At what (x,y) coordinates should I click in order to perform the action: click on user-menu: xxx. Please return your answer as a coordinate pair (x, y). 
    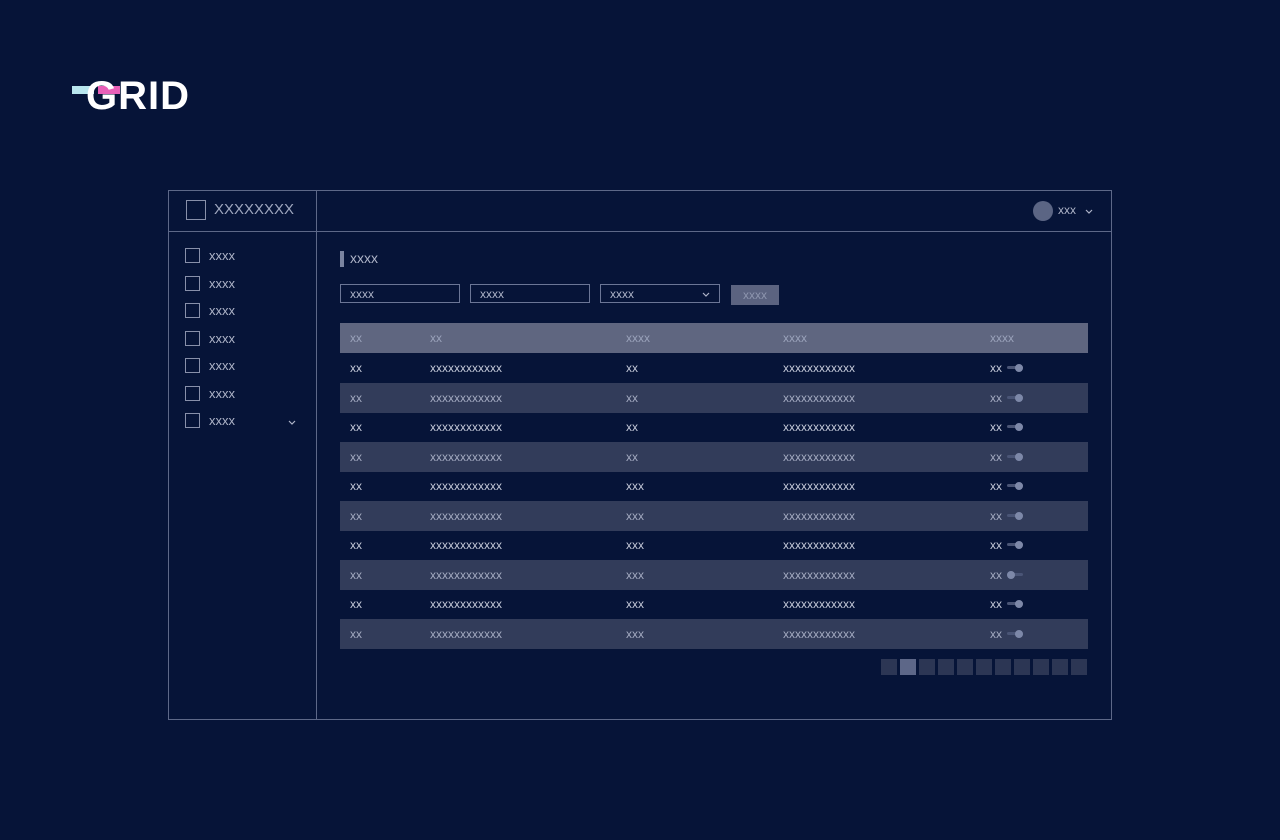
    Looking at the image, I should click on (1066, 211).